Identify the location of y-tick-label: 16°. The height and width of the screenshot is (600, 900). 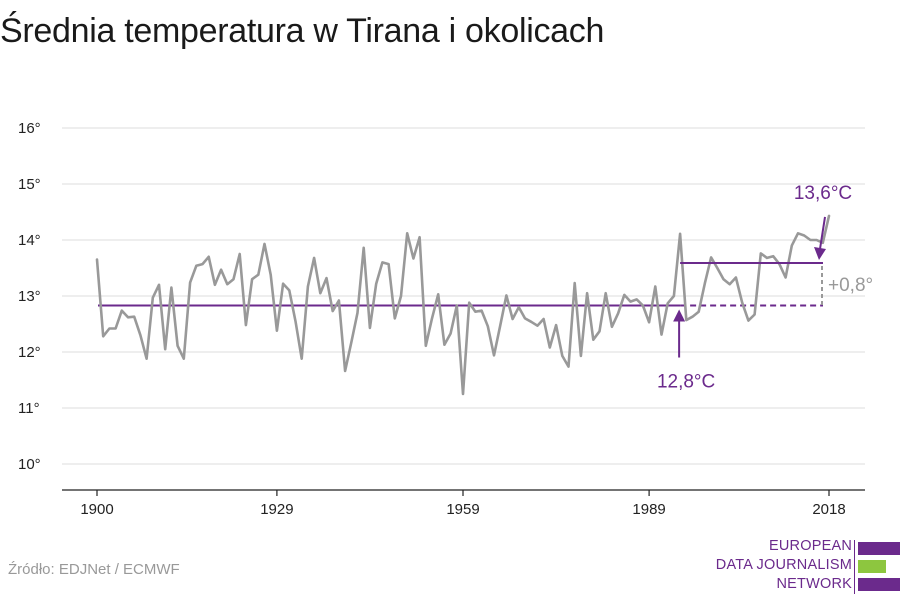
(29, 128).